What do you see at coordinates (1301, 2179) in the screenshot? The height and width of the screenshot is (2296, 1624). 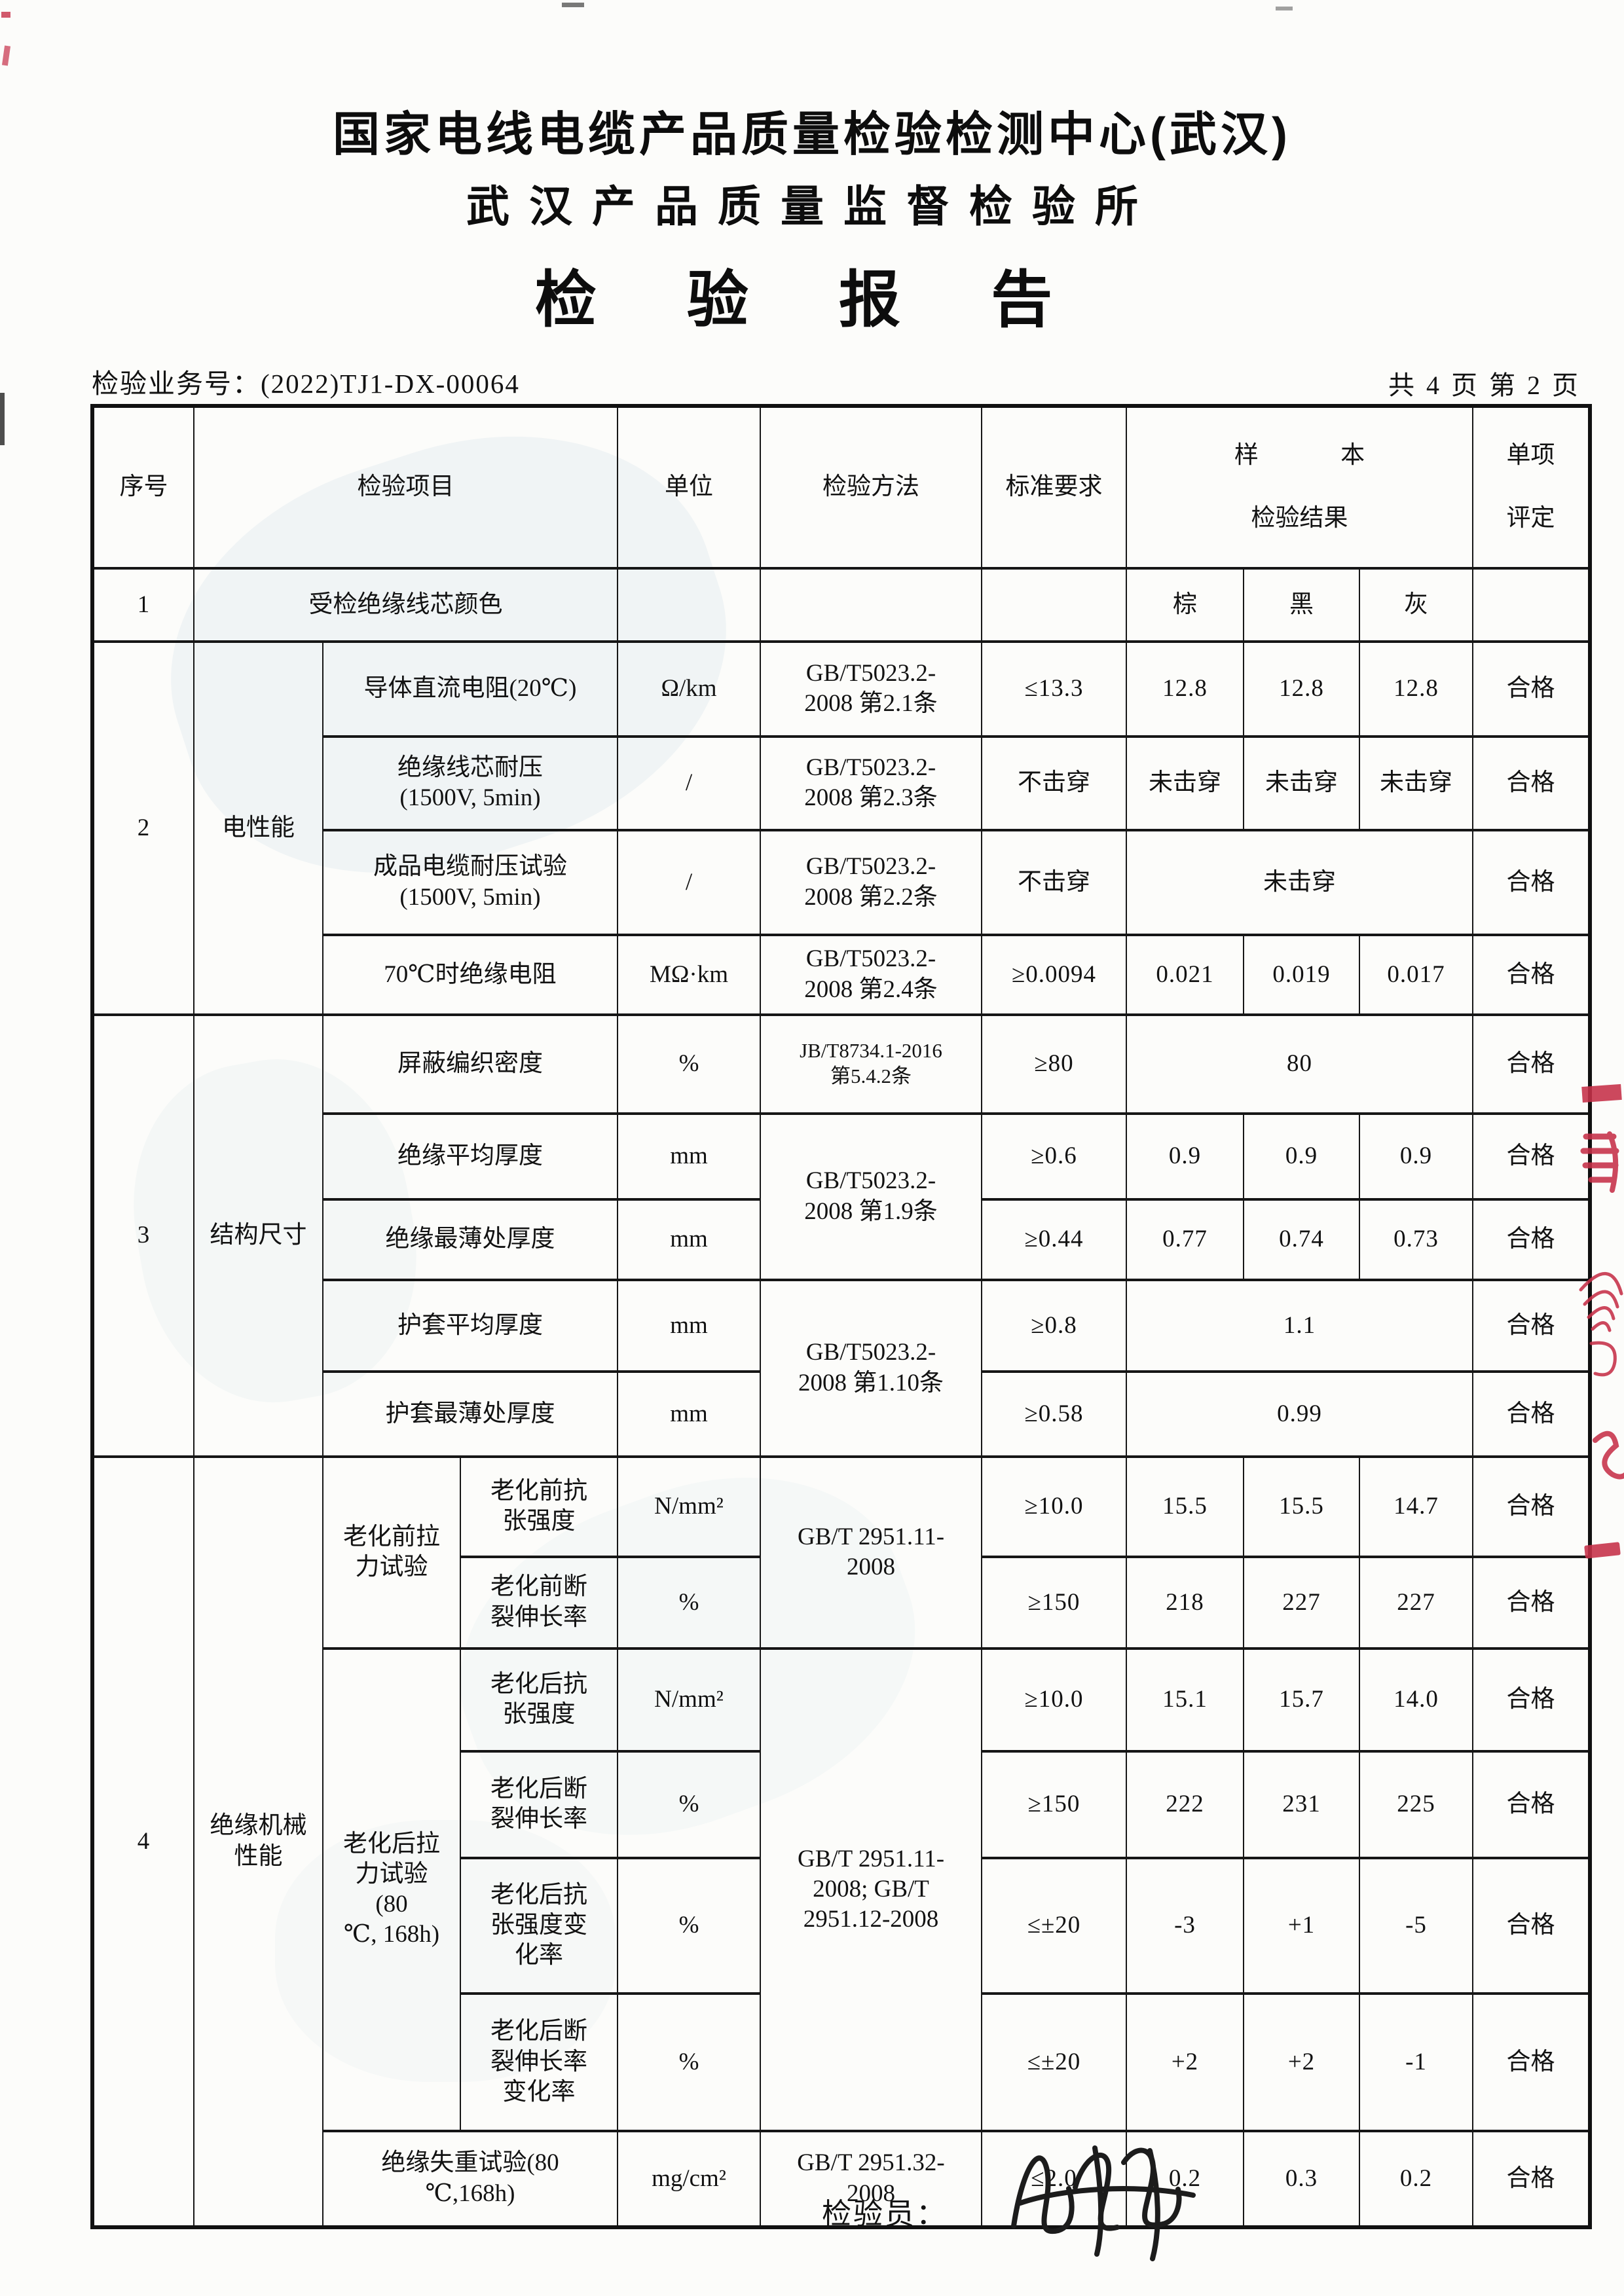 I see `cell-sample: 0.3` at bounding box center [1301, 2179].